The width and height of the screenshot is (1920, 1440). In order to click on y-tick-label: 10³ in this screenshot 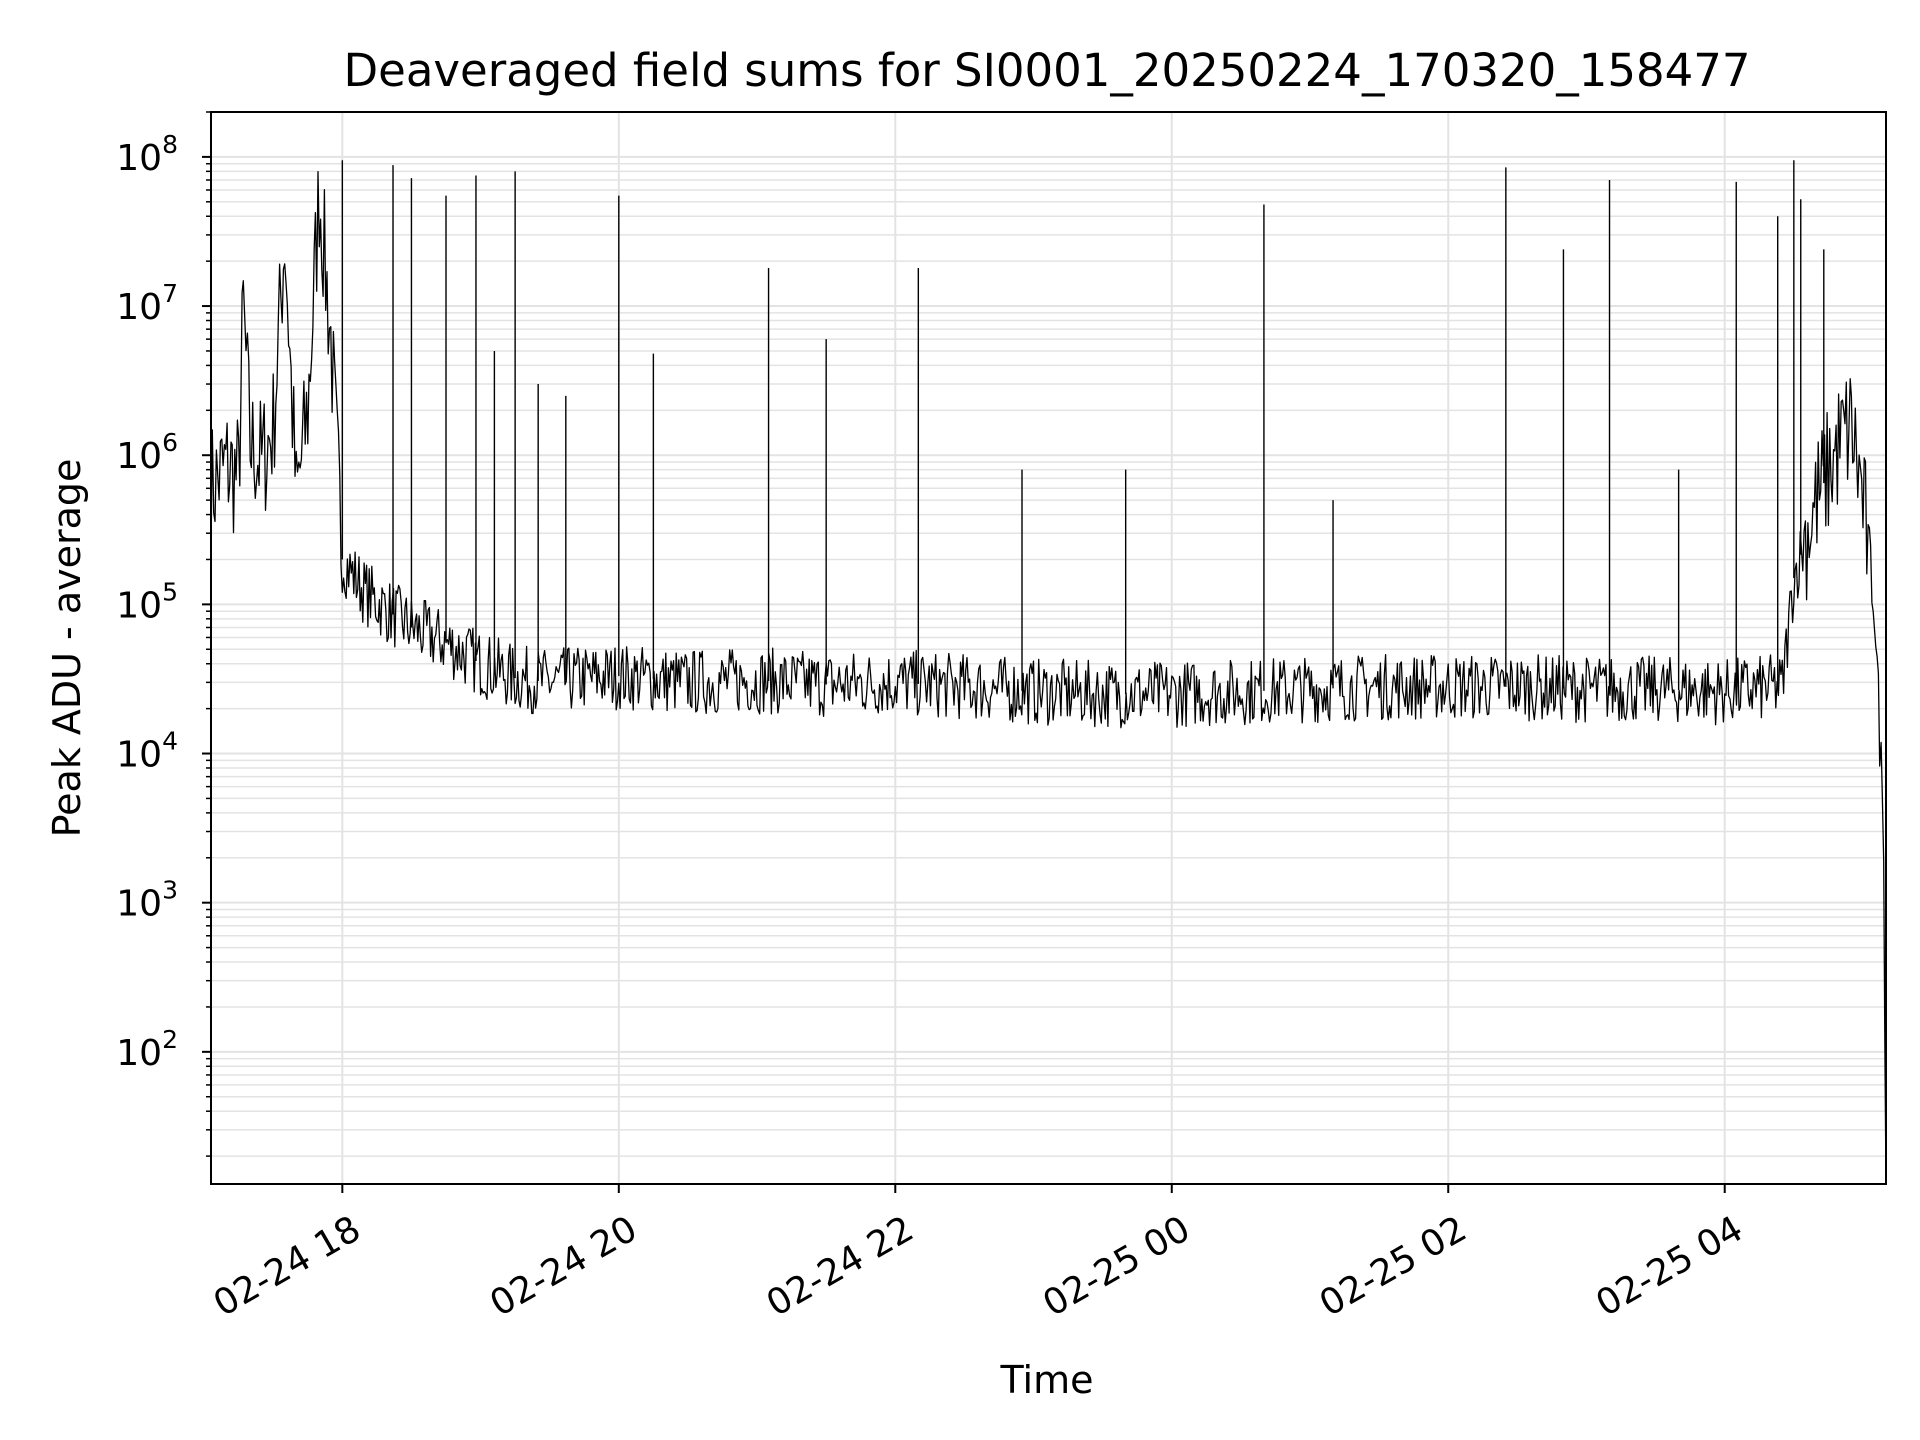, I will do `click(147, 900)`.